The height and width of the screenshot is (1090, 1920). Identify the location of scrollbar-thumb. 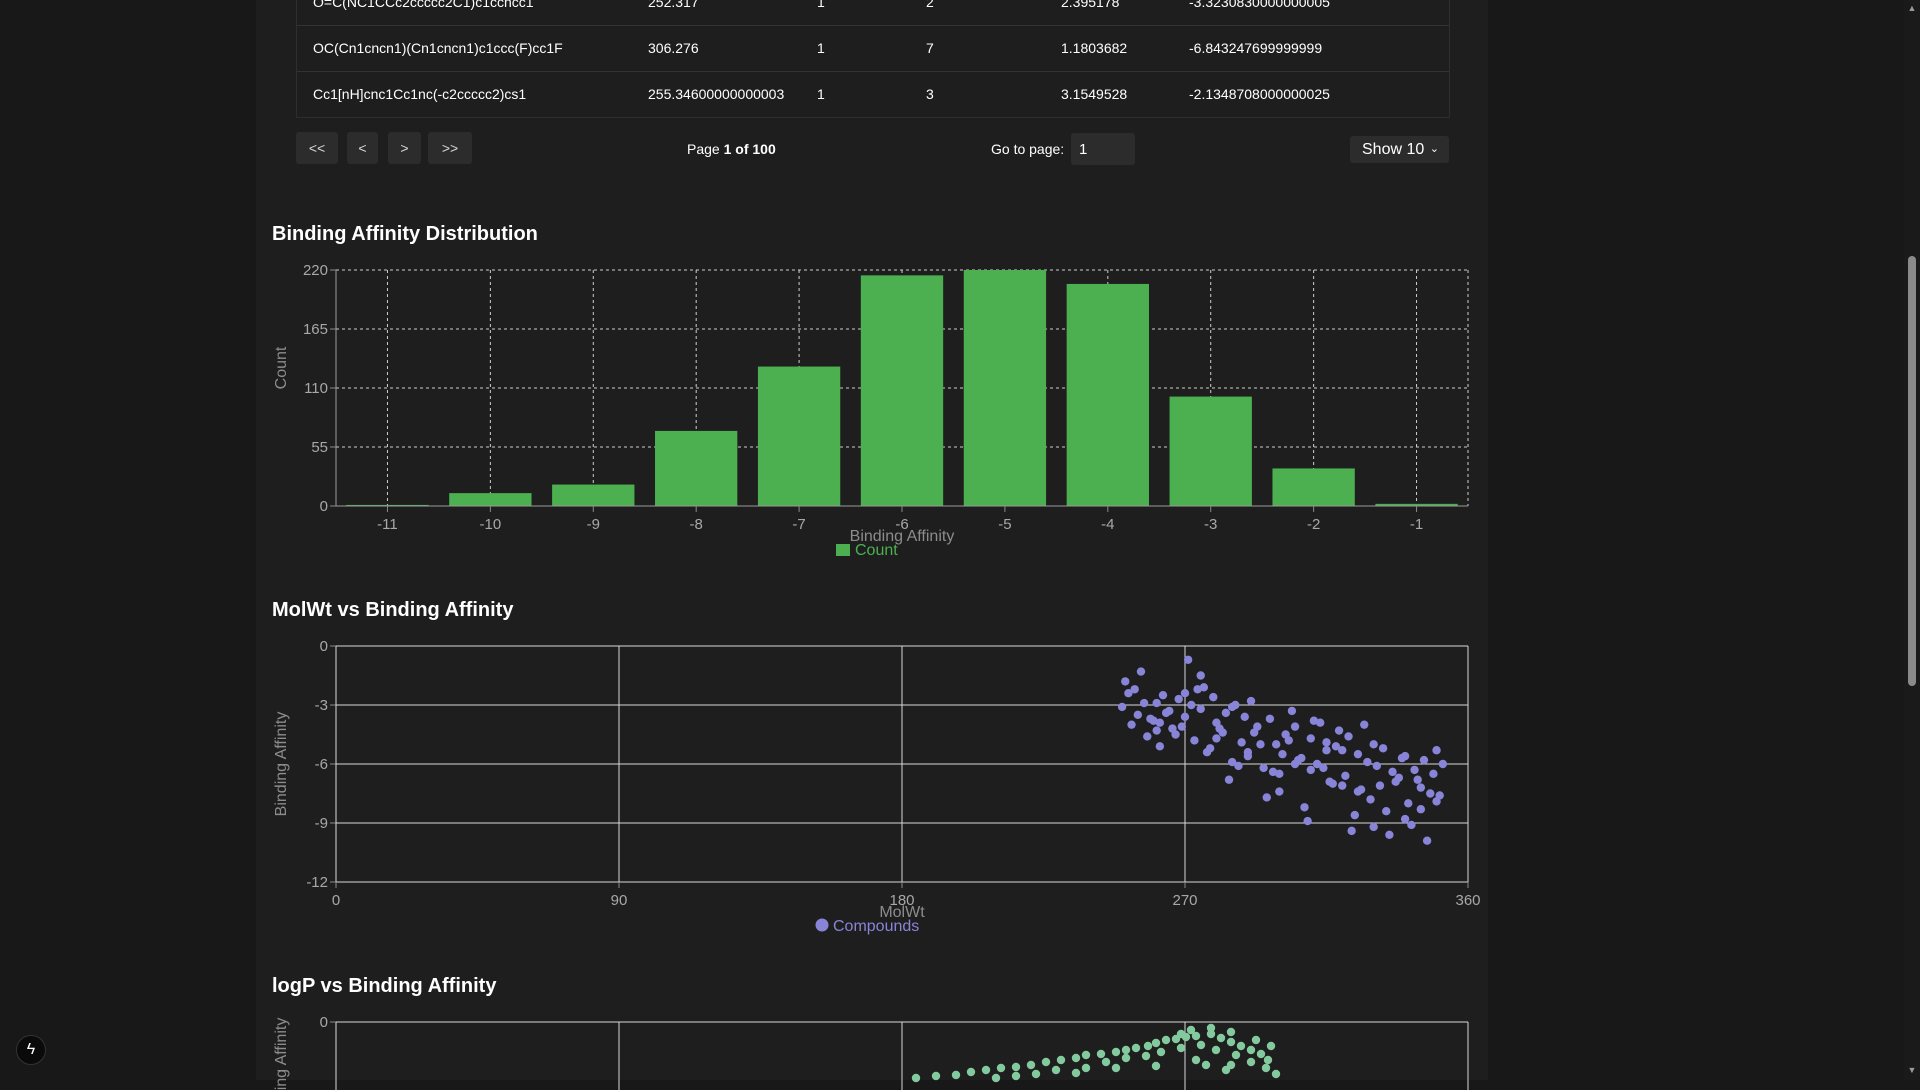
(1912, 471).